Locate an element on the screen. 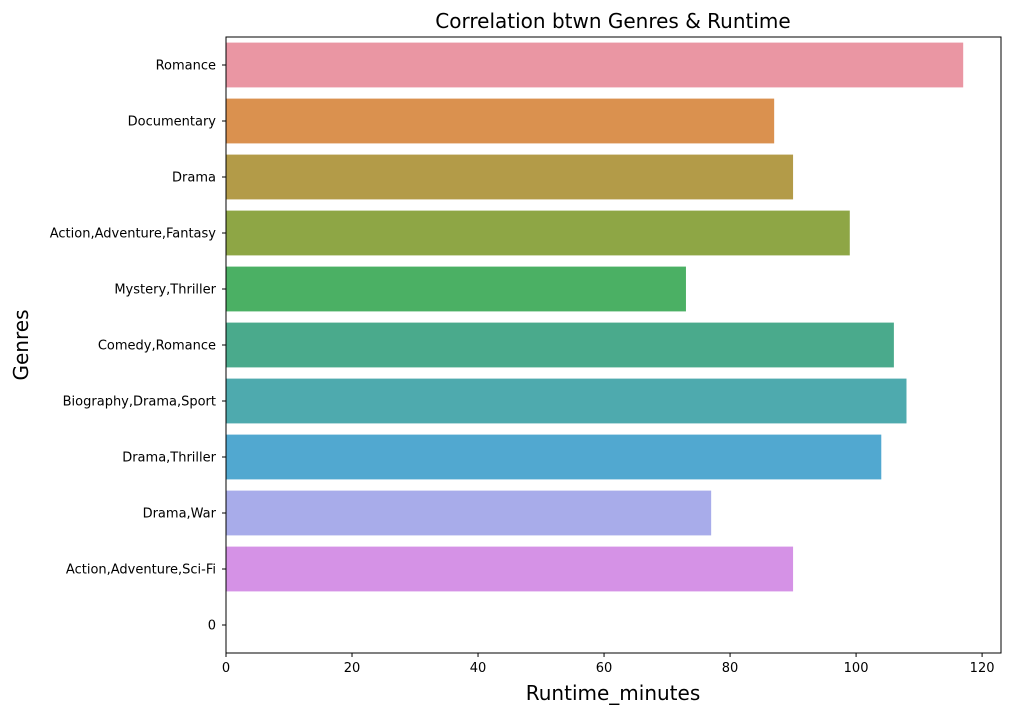 The width and height of the screenshot is (1011, 714). y-tick-label: Drama is located at coordinates (194, 178).